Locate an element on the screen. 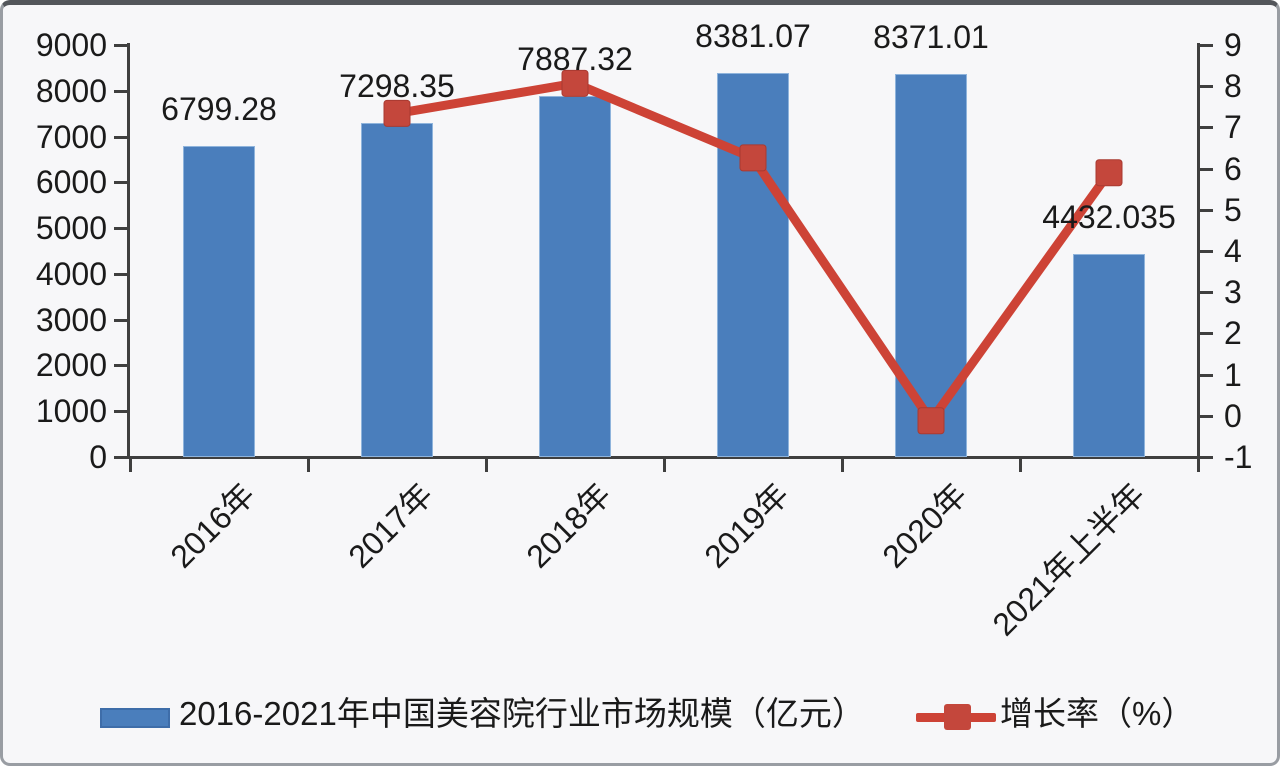  legend-label-market-size: 2016-2021年中国美容院行业市场规模（亿元） is located at coordinates (522, 713).